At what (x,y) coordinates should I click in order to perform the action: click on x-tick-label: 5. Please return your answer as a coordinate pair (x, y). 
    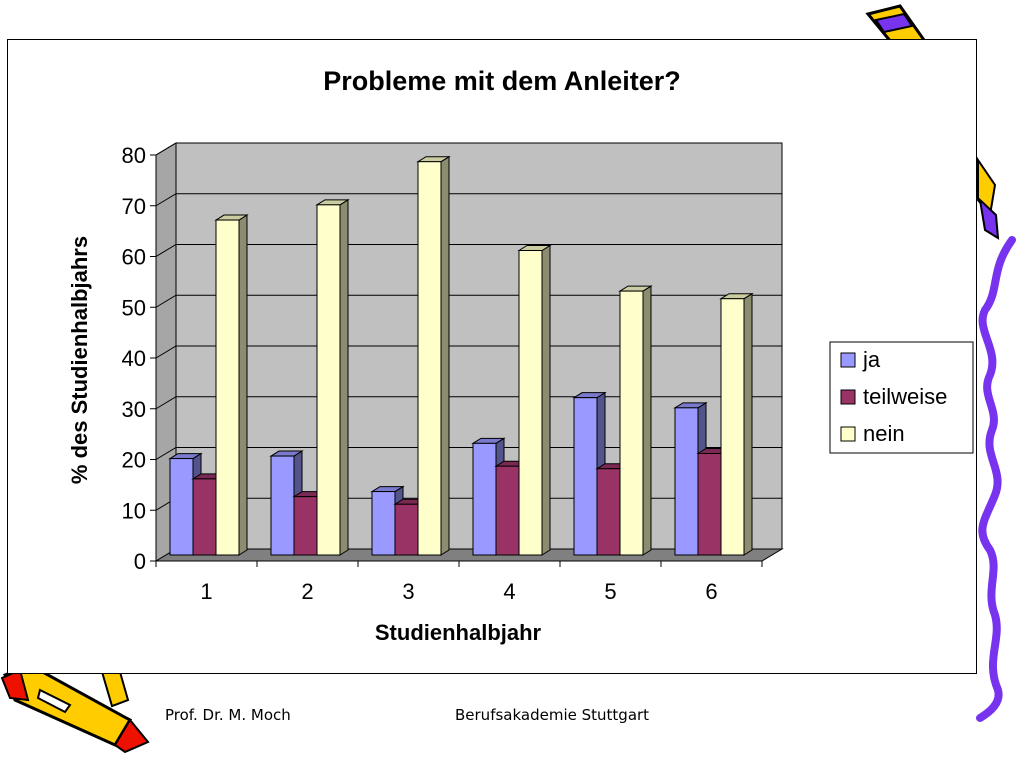
    Looking at the image, I should click on (610, 591).